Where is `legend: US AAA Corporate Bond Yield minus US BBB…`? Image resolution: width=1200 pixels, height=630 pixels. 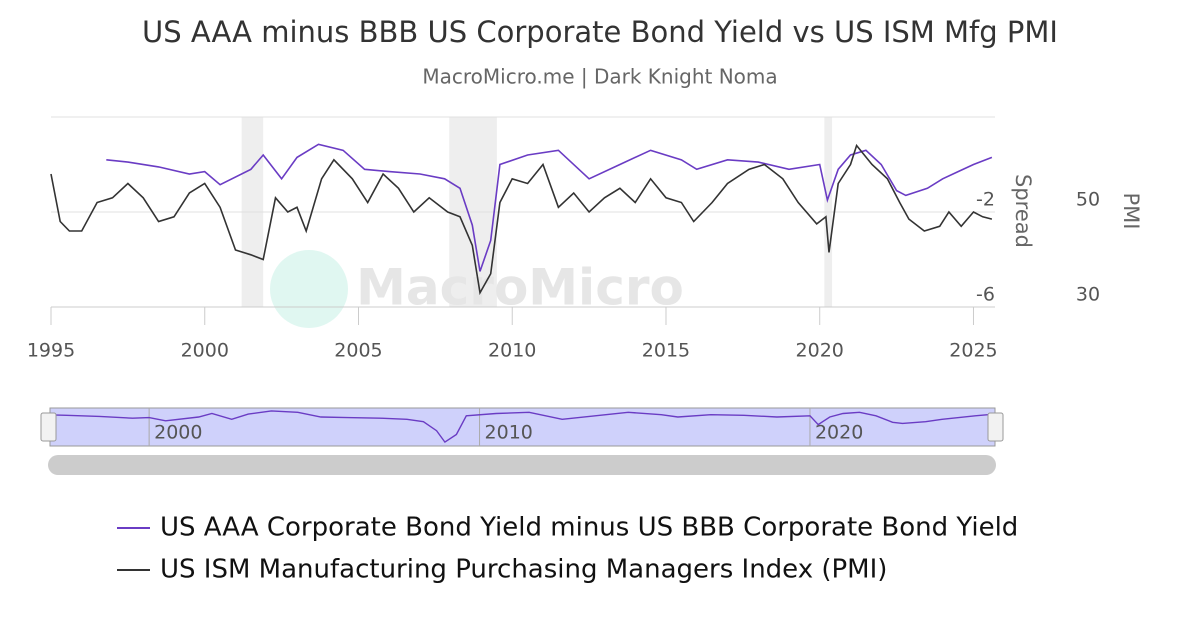
legend: US AAA Corporate Bond Yield minus US BBB… is located at coordinates (567, 549).